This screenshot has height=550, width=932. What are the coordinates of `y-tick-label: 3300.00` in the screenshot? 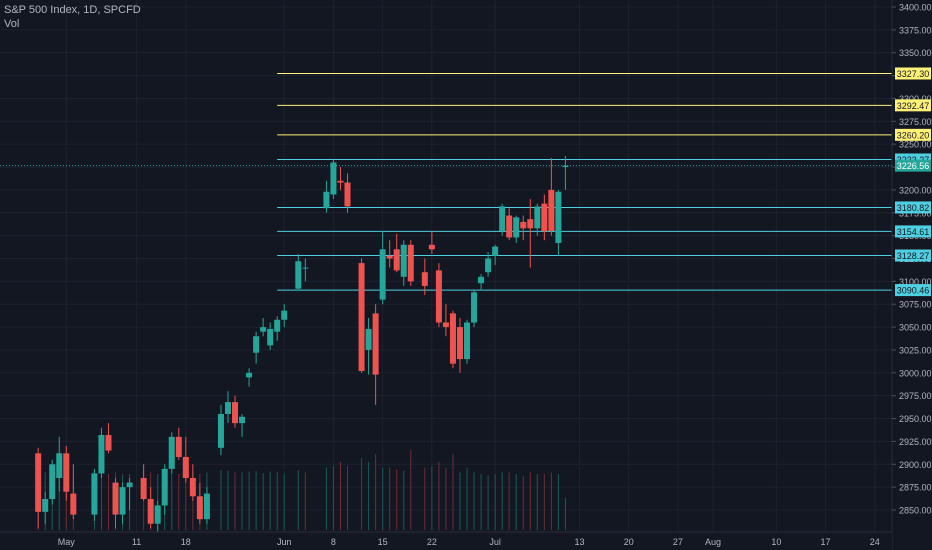 It's located at (915, 99).